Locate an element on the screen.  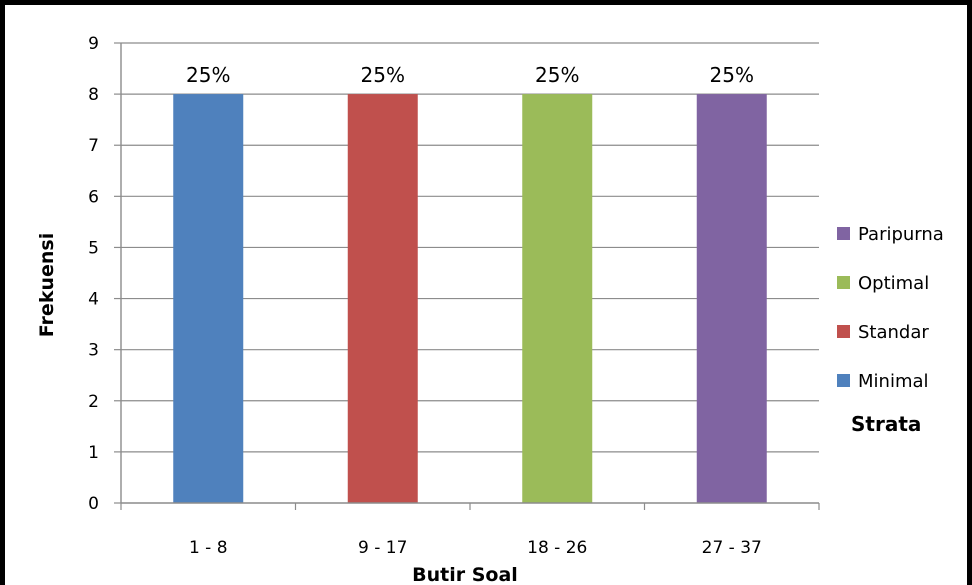
x-axis-ticks: 1 - 8 9 - 17 18 - 26 27 - 37 is located at coordinates (470, 530).